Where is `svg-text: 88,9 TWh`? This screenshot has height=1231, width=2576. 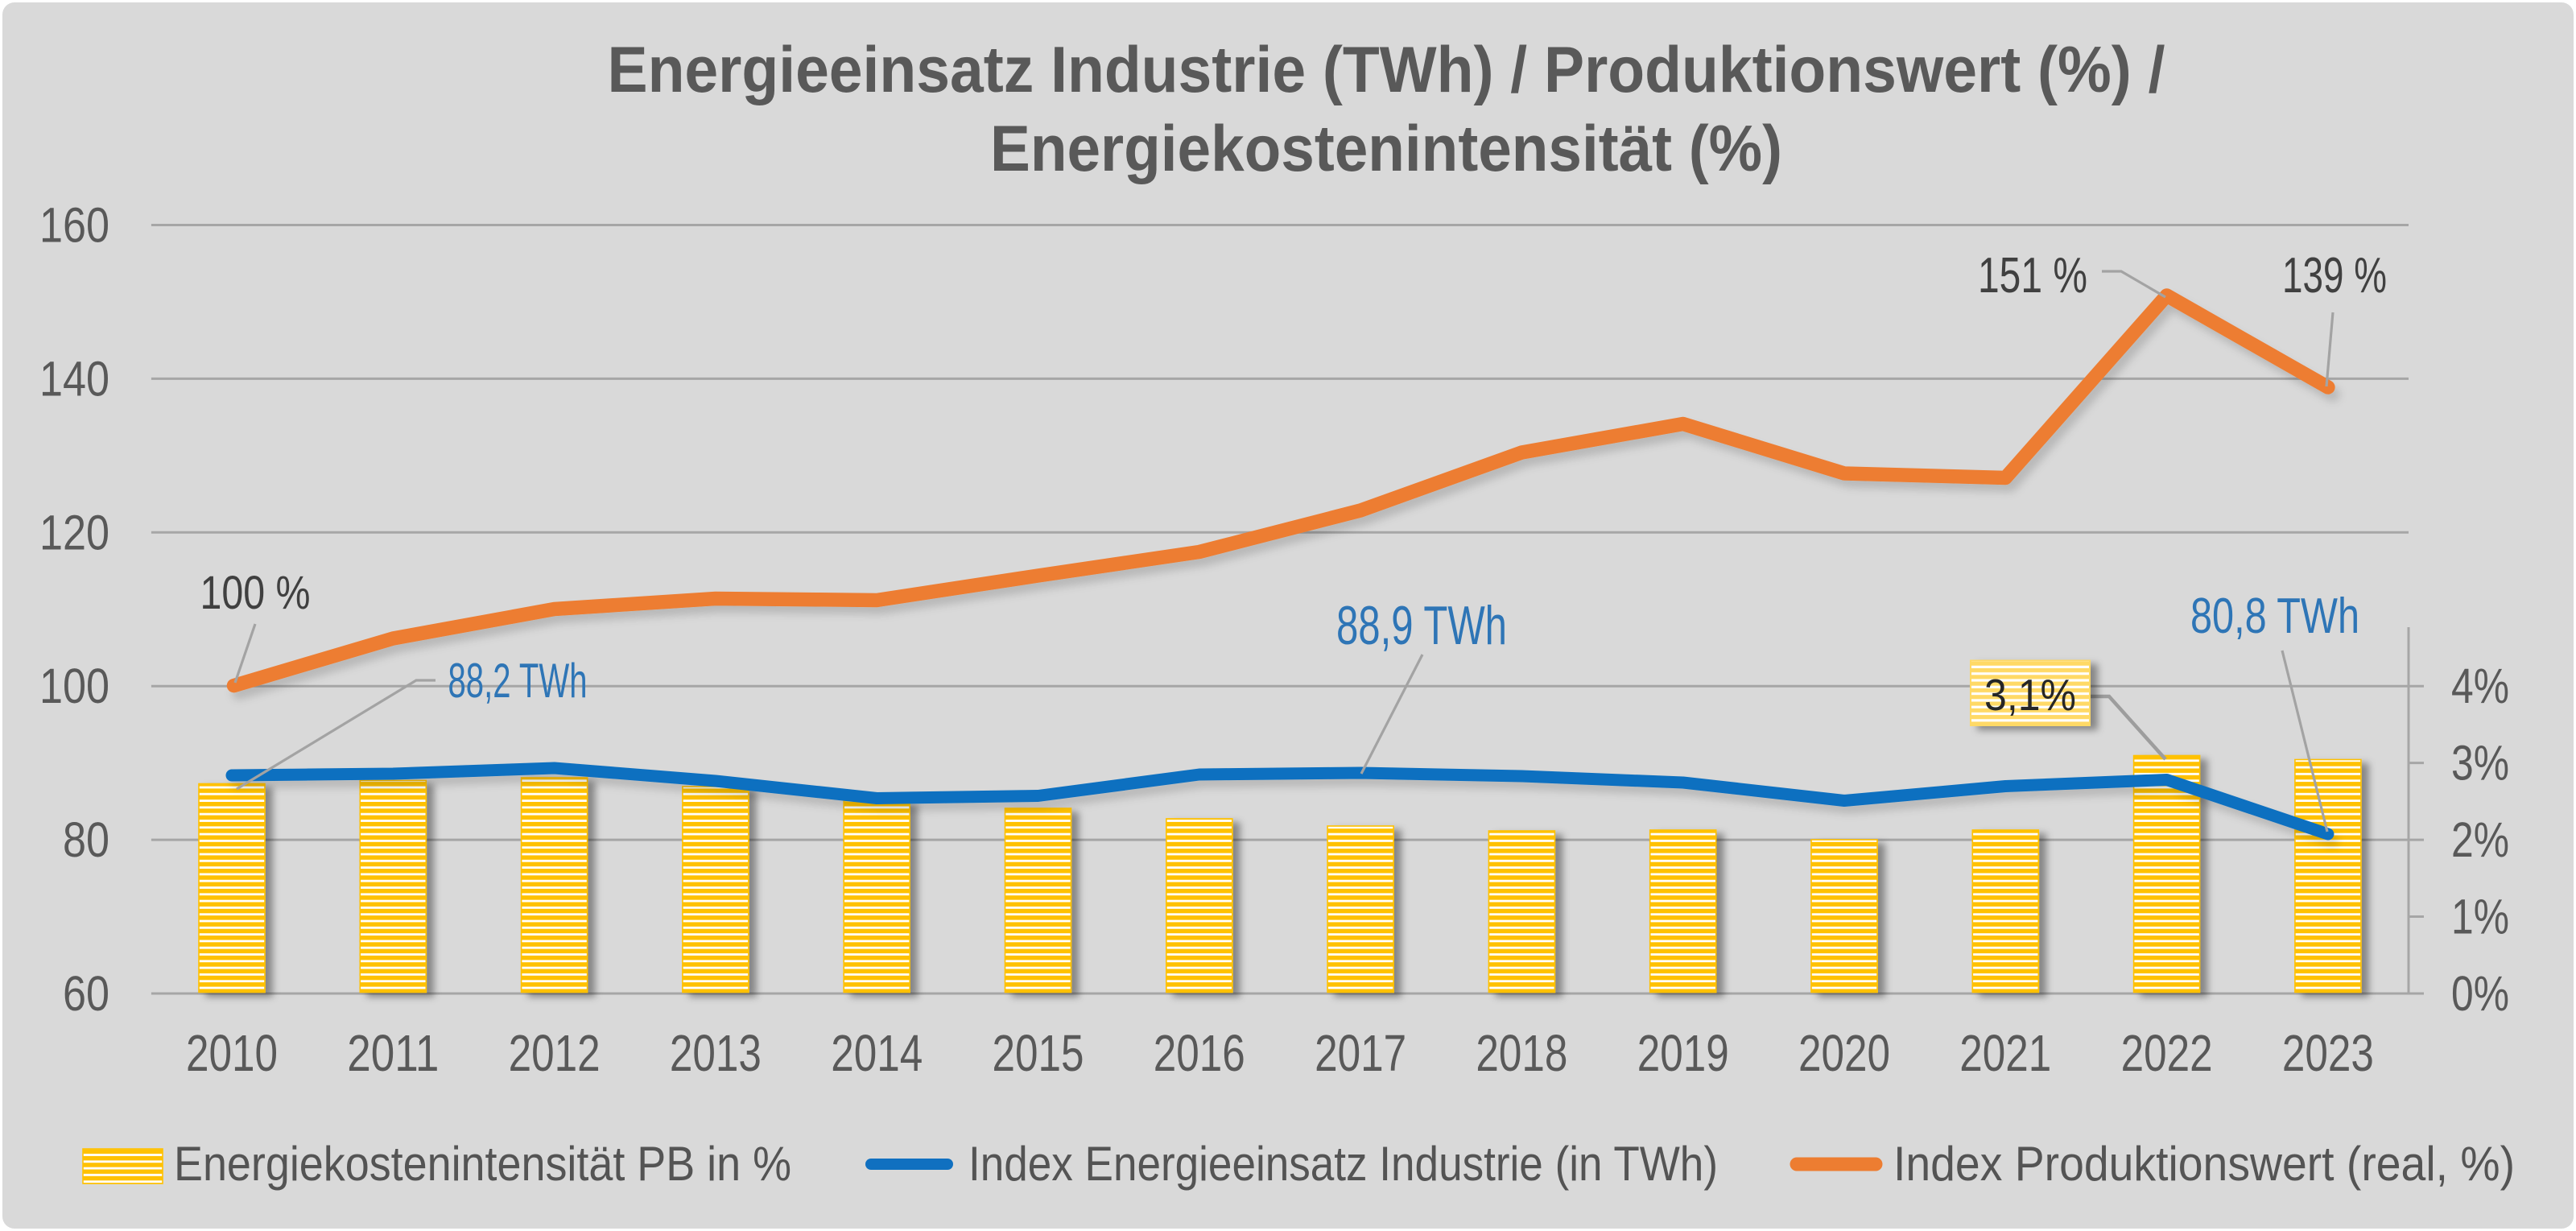 svg-text: 88,9 TWh is located at coordinates (1421, 625).